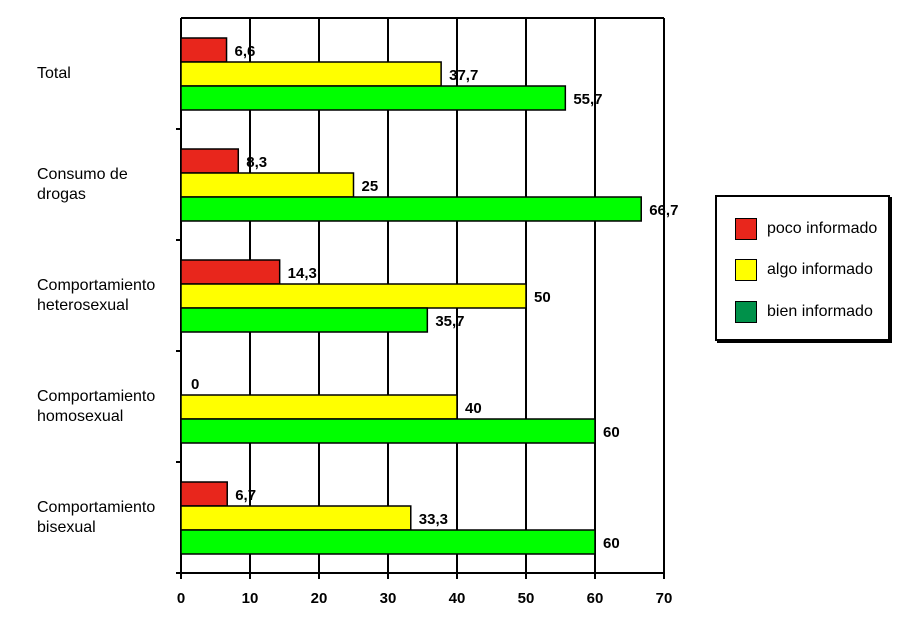 This screenshot has height=626, width=898. What do you see at coordinates (433, 519) in the screenshot?
I see `data-label: 33,3` at bounding box center [433, 519].